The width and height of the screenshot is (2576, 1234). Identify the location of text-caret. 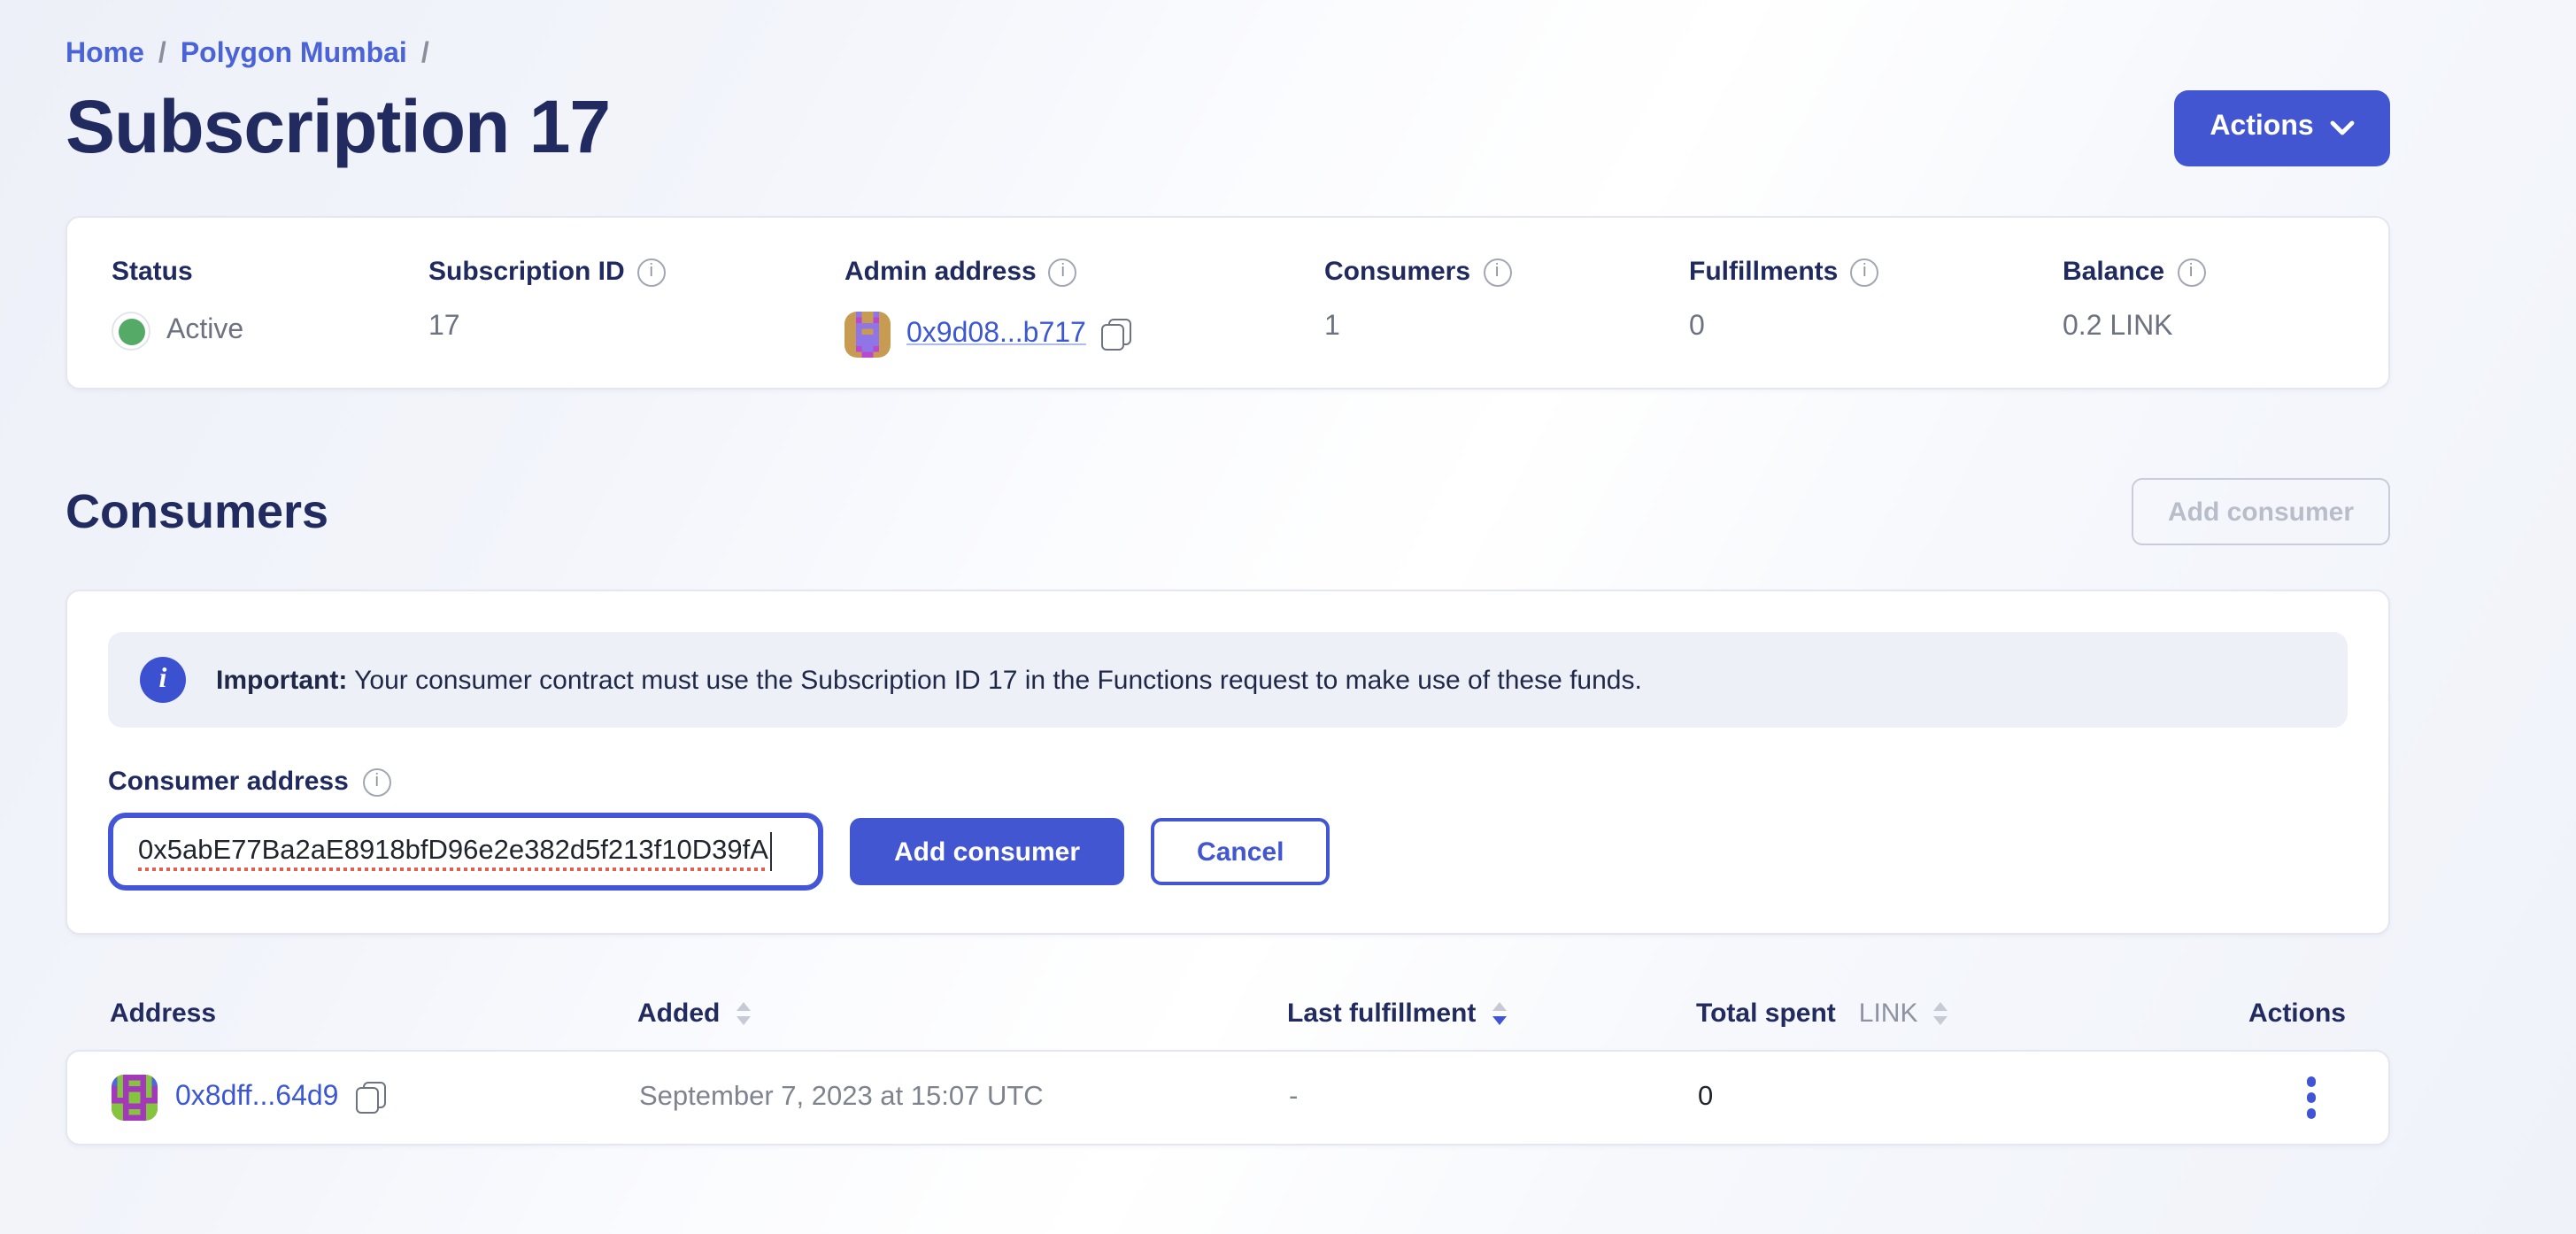
(771, 851).